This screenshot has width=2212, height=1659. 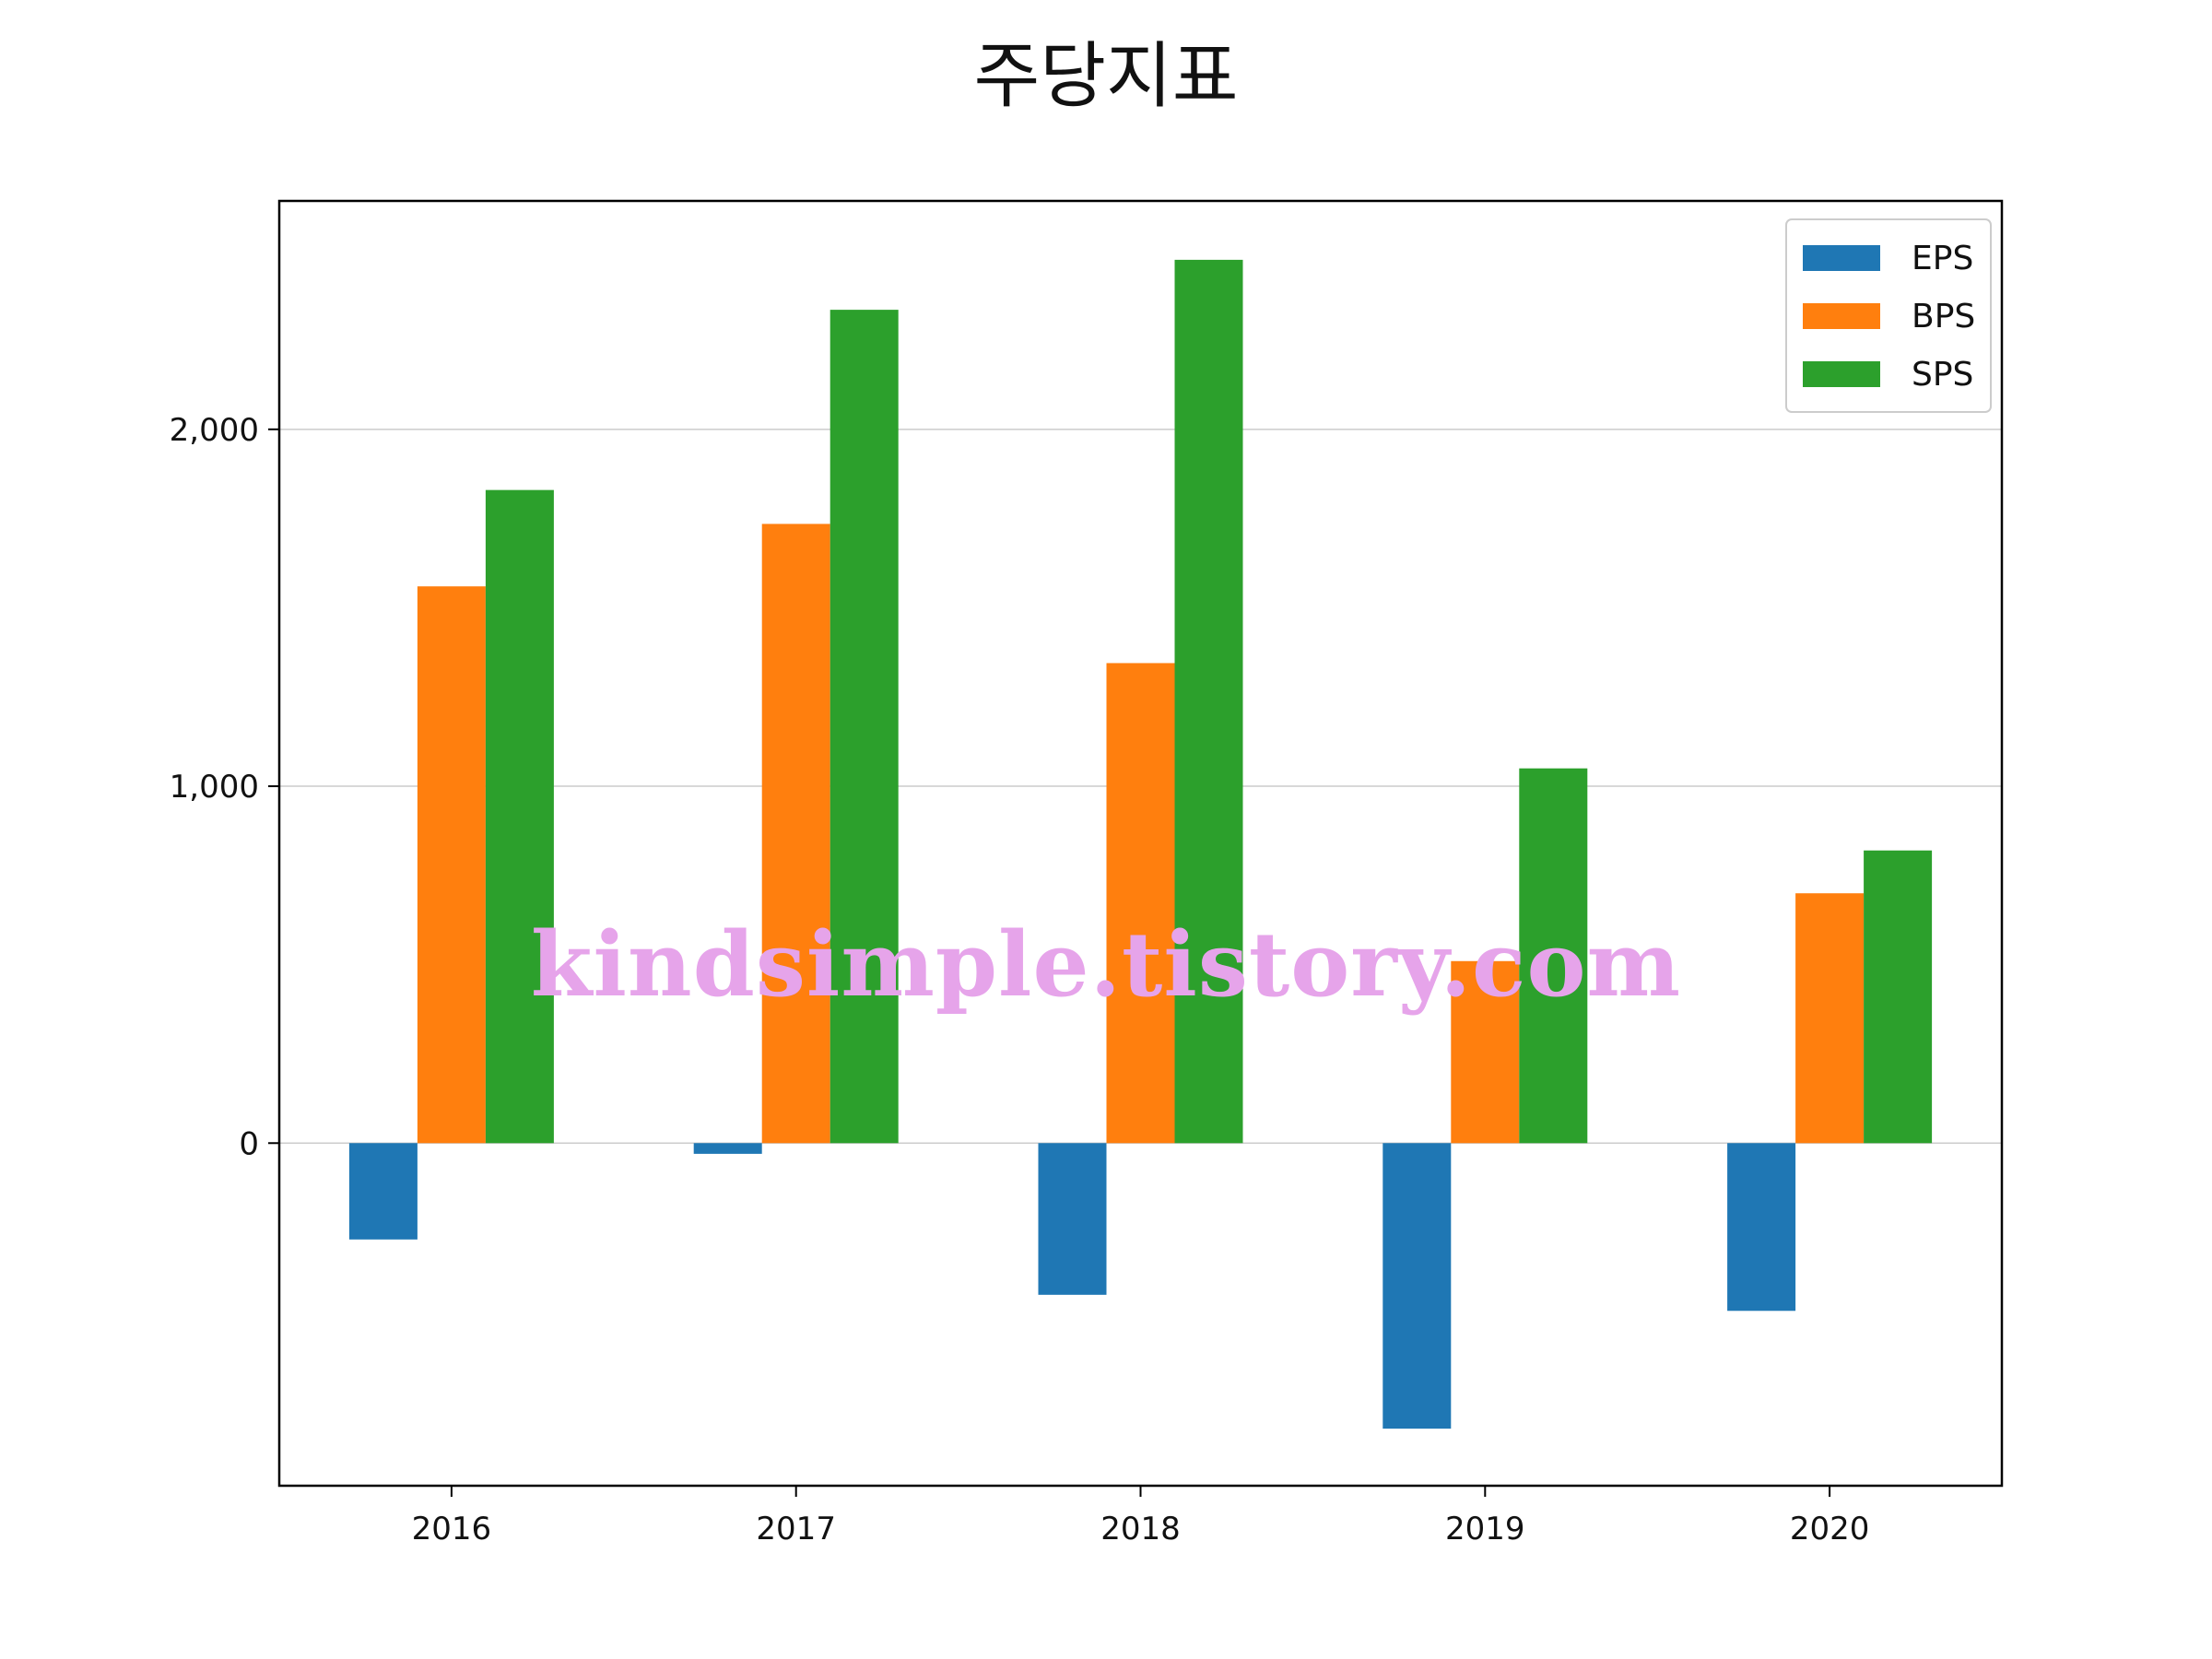 I want to click on y-axis: 0 1,000 2,000, so click(x=224, y=787).